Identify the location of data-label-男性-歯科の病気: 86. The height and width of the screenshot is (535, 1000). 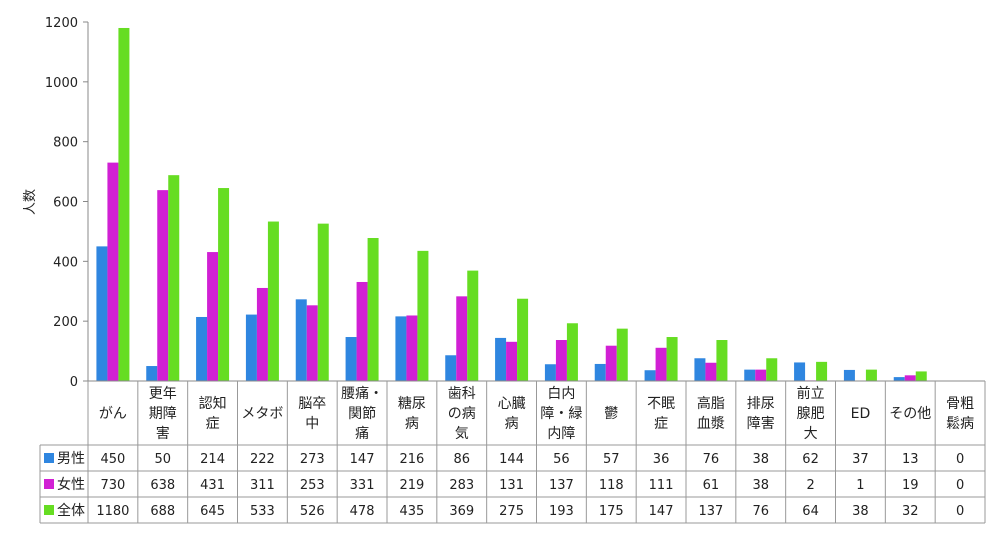
(461, 459).